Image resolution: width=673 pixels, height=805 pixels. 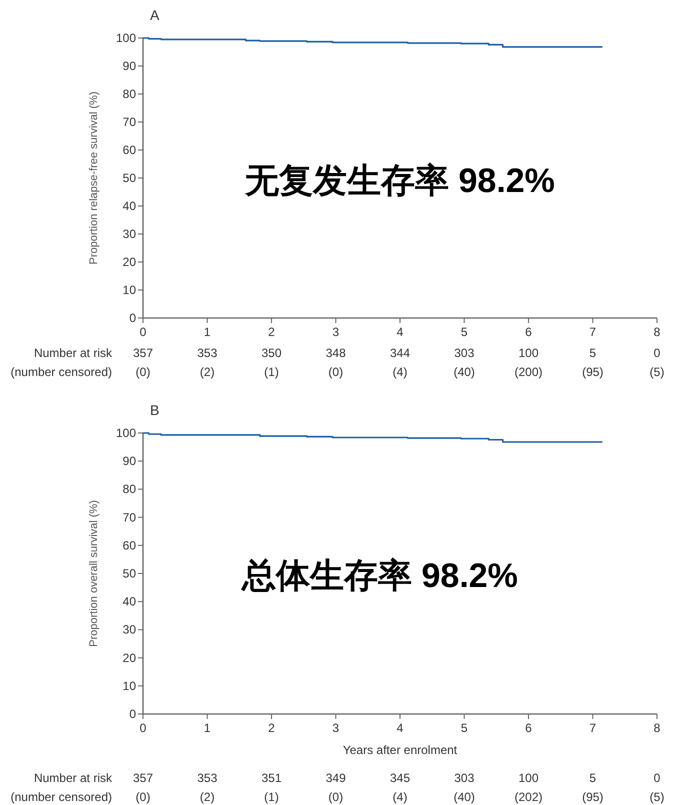 I want to click on text: 349 (0), so click(x=336, y=787).